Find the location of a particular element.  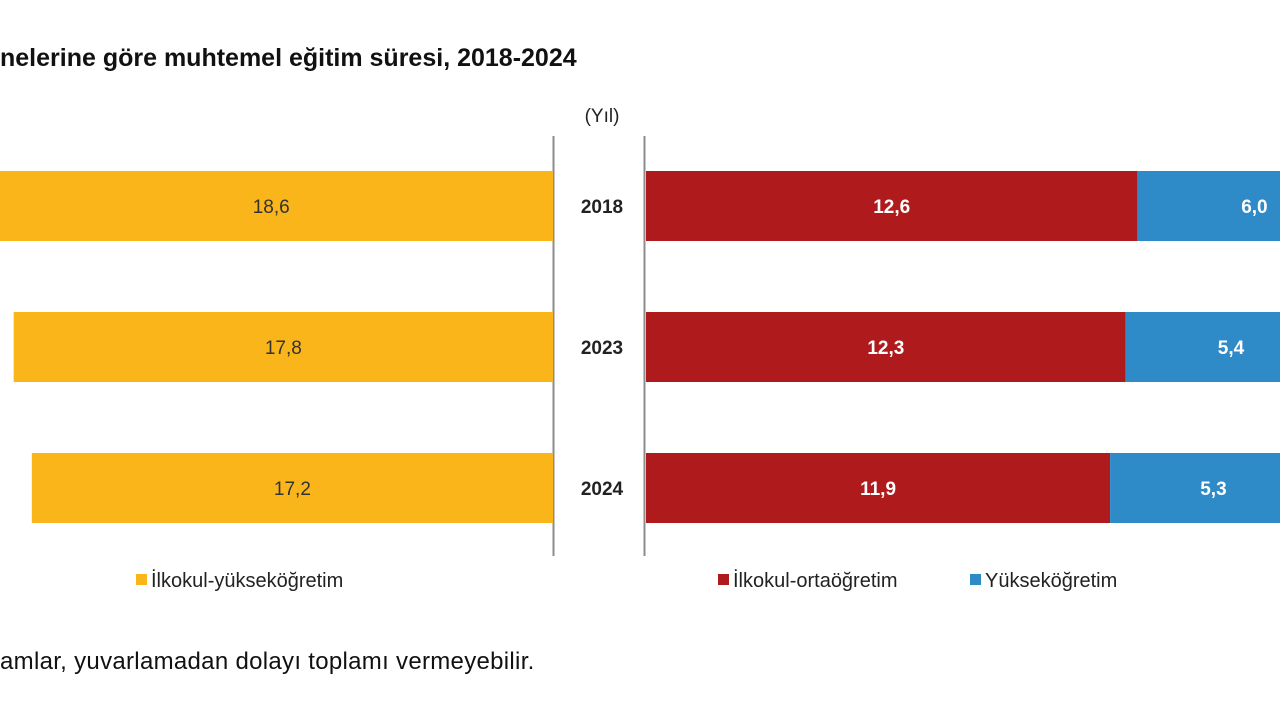

right-bar-ortaogretim-2024 is located at coordinates (878, 488).